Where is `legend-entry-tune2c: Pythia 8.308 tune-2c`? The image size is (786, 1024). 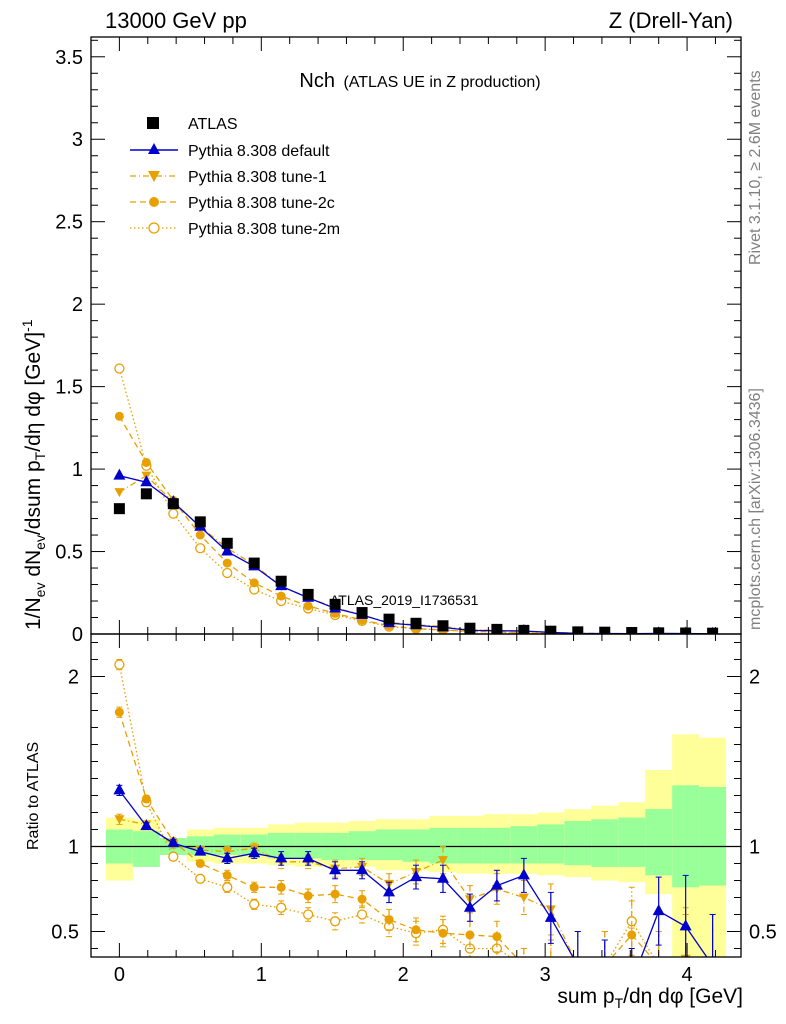
legend-entry-tune2c: Pythia 8.308 tune-2c is located at coordinates (232, 203).